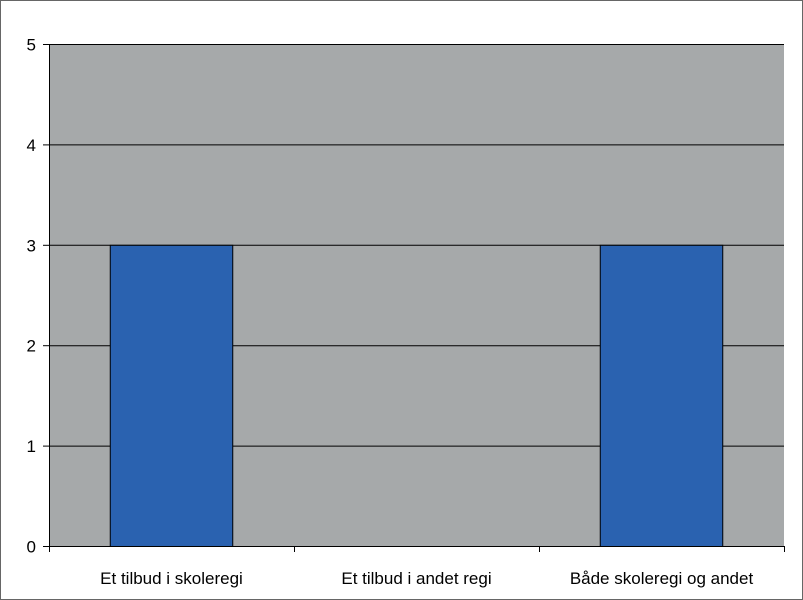 The width and height of the screenshot is (803, 600). Describe the element at coordinates (31, 446) in the screenshot. I see `y-tick-label-1: 1` at that location.